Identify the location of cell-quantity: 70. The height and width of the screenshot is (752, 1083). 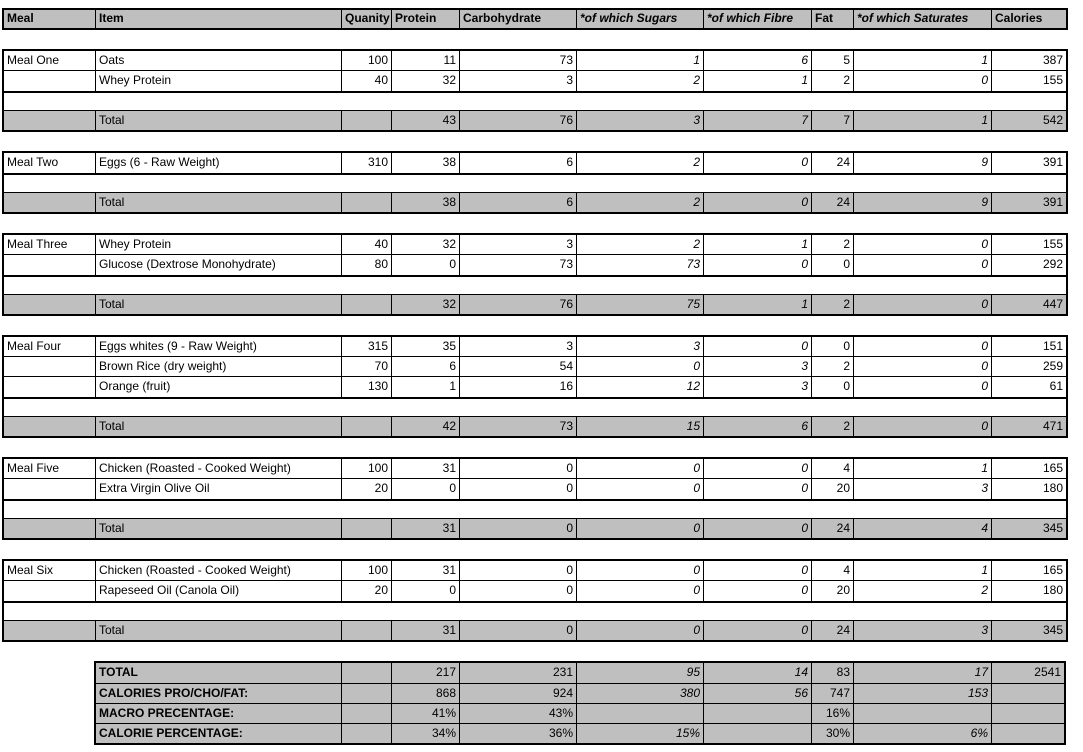
(367, 366).